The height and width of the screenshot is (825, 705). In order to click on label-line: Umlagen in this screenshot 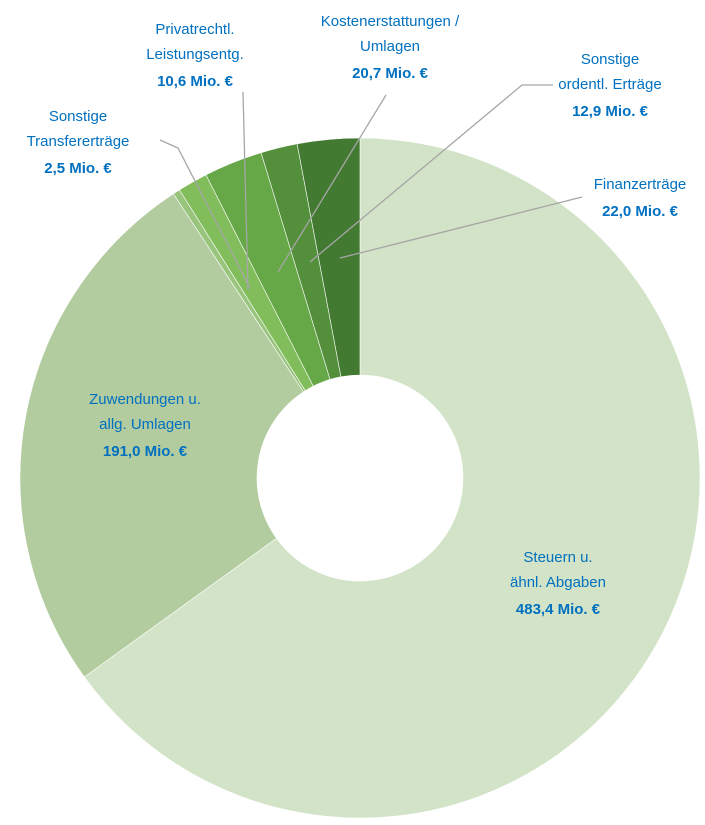, I will do `click(390, 46)`.